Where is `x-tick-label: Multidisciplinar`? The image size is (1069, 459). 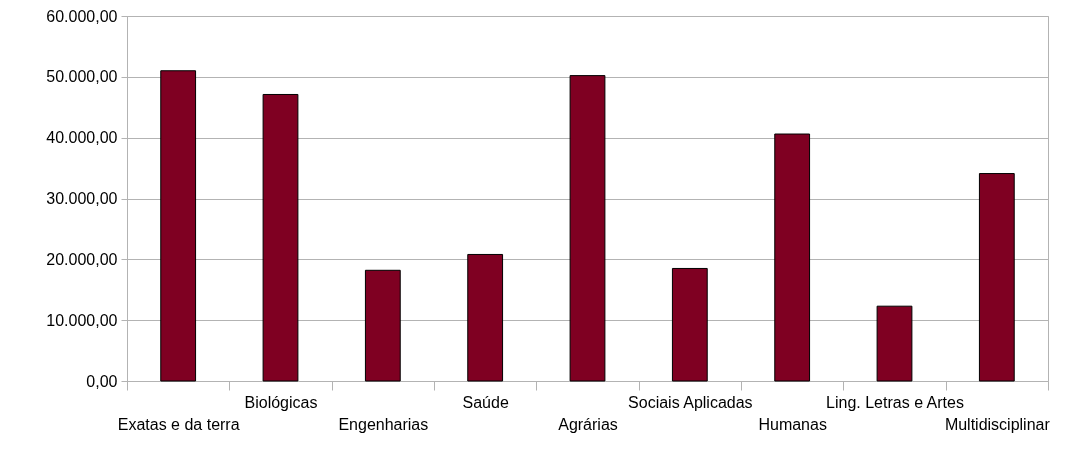
x-tick-label: Multidisciplinar is located at coordinates (997, 424).